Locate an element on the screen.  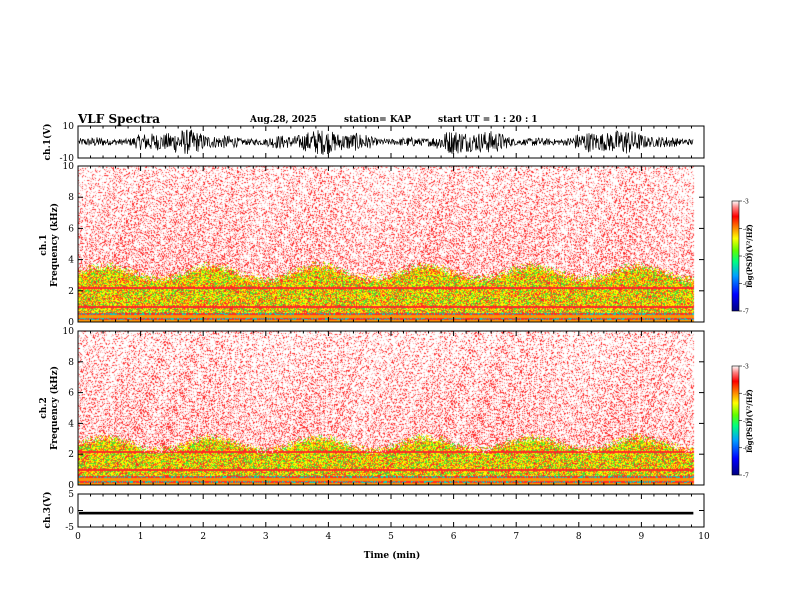
ch1-spectrogram-ytick-label: 10 is located at coordinates (69, 167).